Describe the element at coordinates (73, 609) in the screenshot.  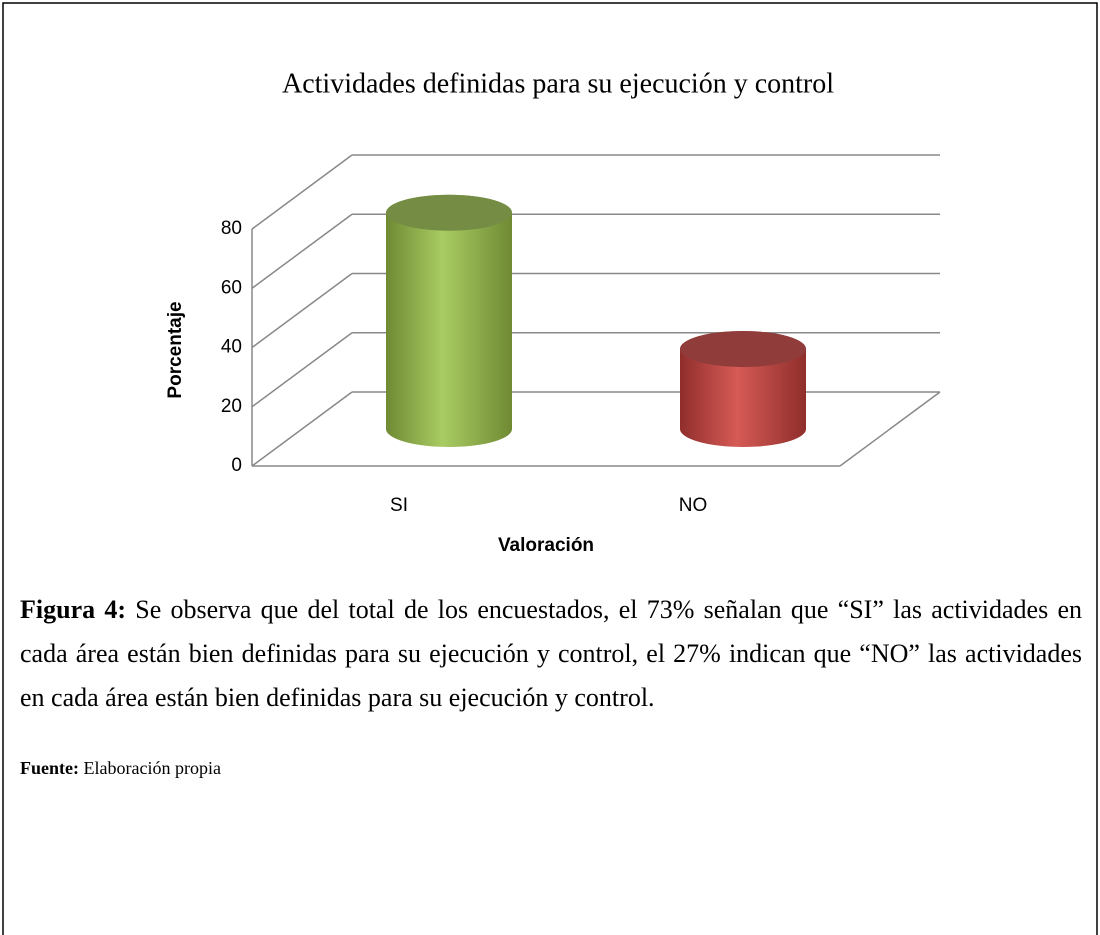
I see `caption-label: Figura 4:` at that location.